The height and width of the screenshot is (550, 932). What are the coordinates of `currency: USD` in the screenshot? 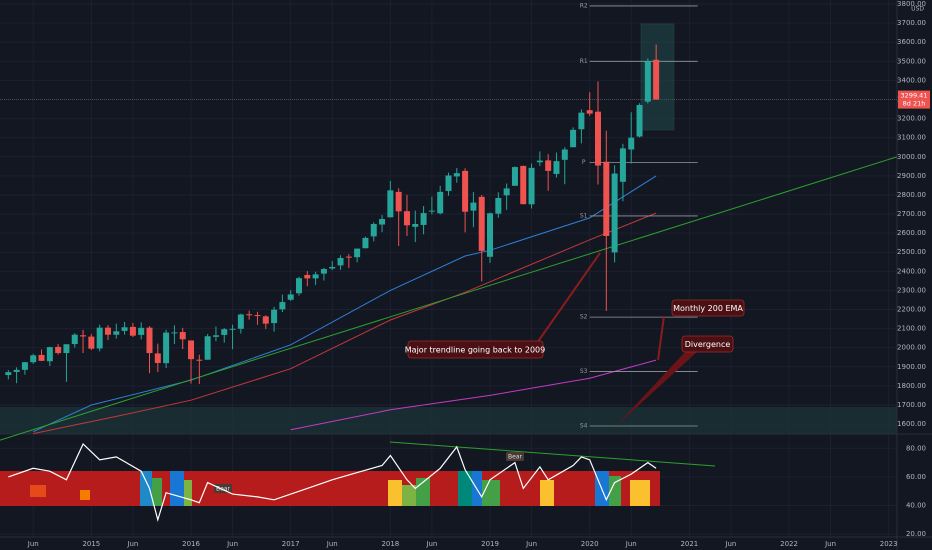 It's located at (917, 9).